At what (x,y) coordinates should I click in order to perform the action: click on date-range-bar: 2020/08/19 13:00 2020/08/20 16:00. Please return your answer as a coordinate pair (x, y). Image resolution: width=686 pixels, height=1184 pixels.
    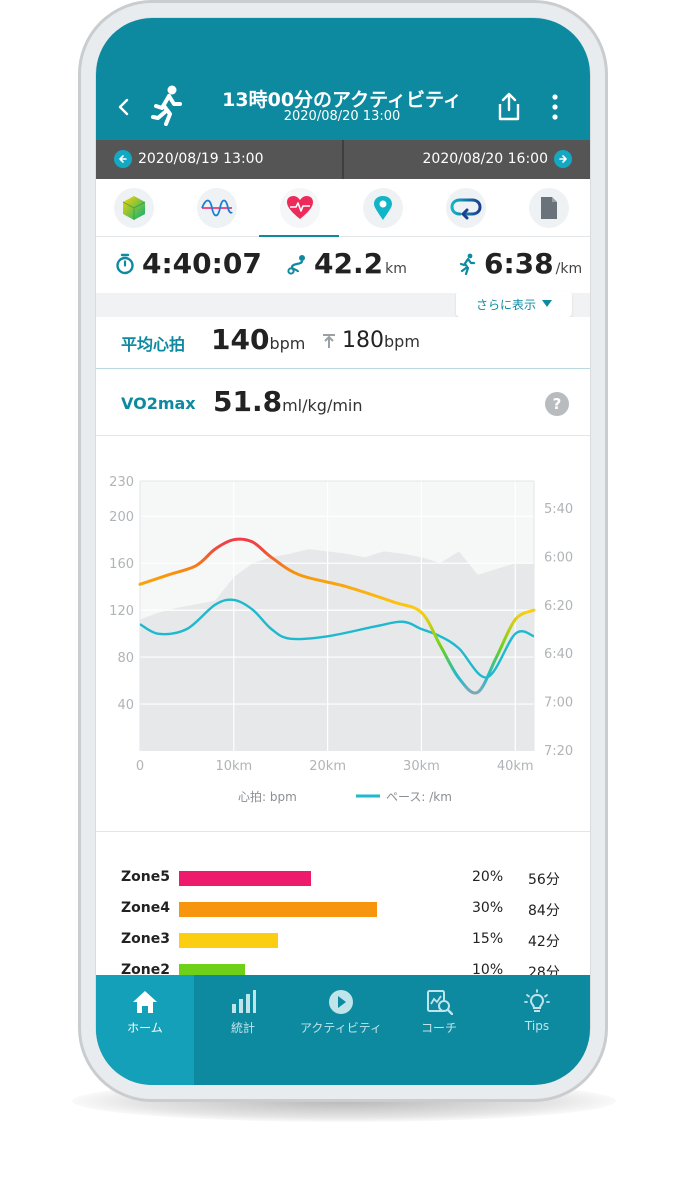
    Looking at the image, I should click on (343, 159).